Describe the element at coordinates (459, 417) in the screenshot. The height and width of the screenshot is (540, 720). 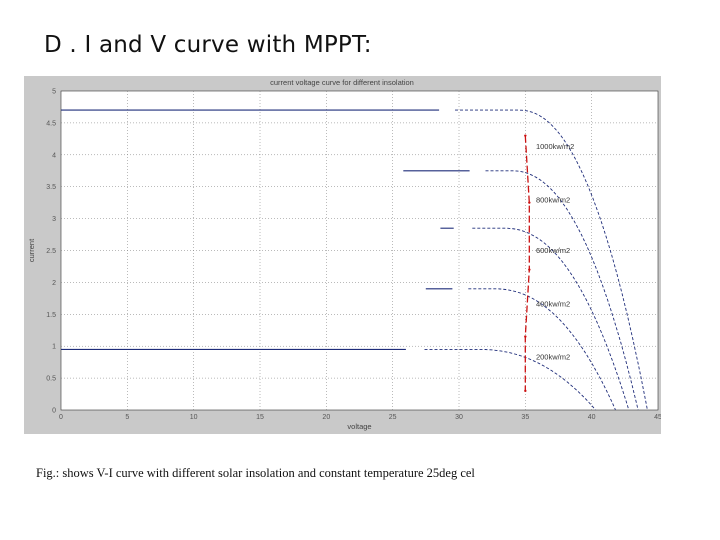
I see `x-tick-label: 30` at that location.